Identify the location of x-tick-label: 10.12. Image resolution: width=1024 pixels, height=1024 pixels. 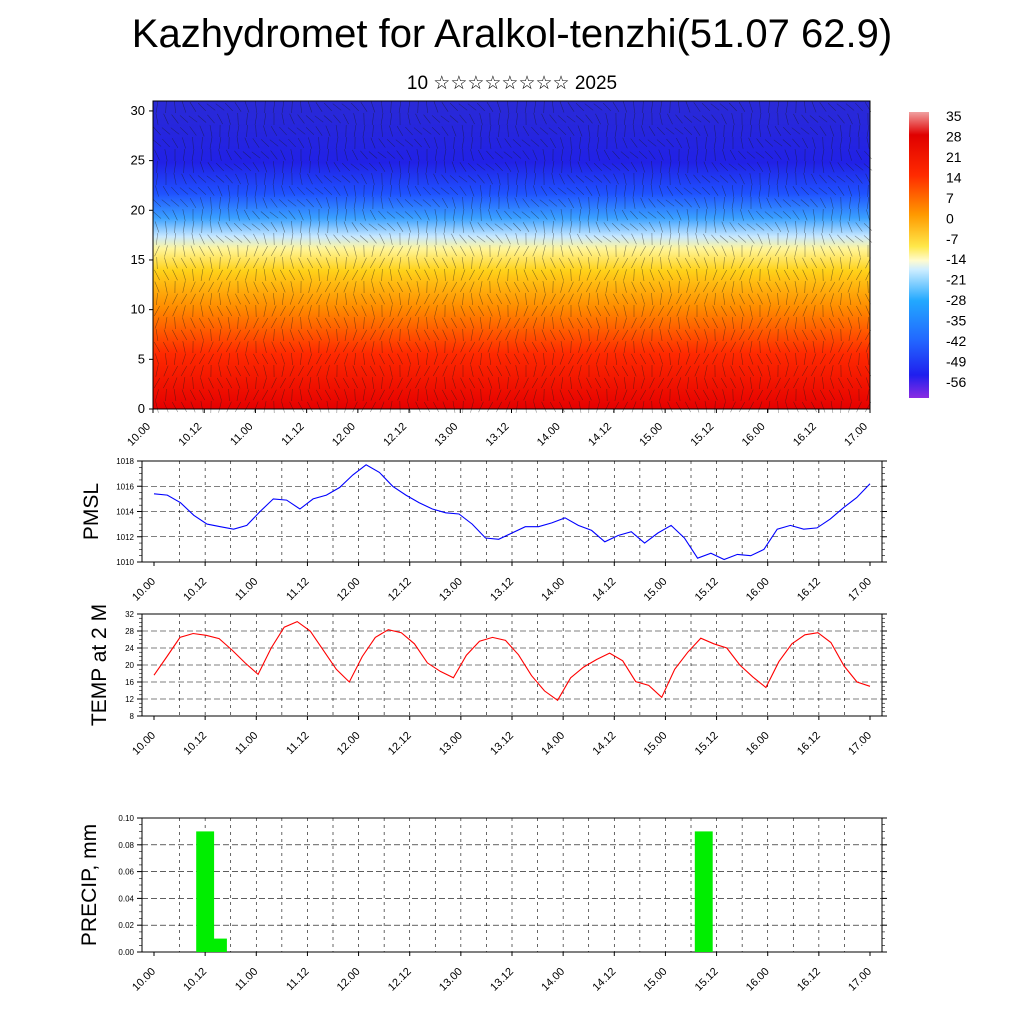
(195, 744).